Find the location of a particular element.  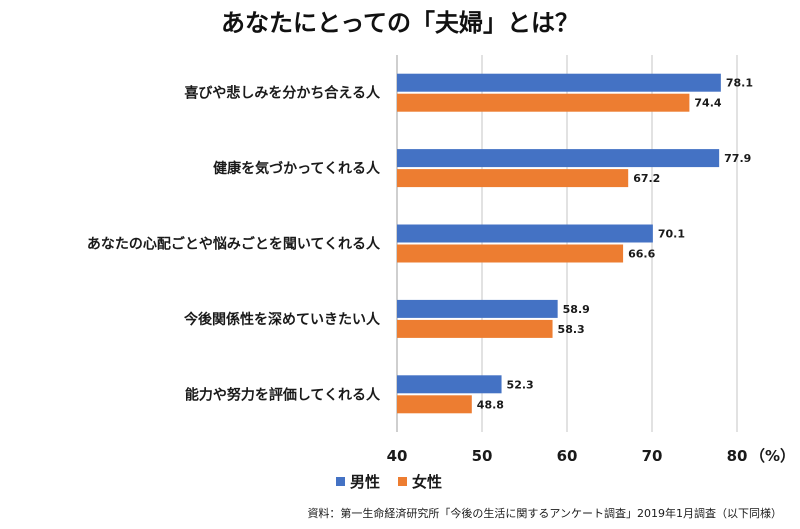

legend-label-female: 女性 is located at coordinates (427, 482).